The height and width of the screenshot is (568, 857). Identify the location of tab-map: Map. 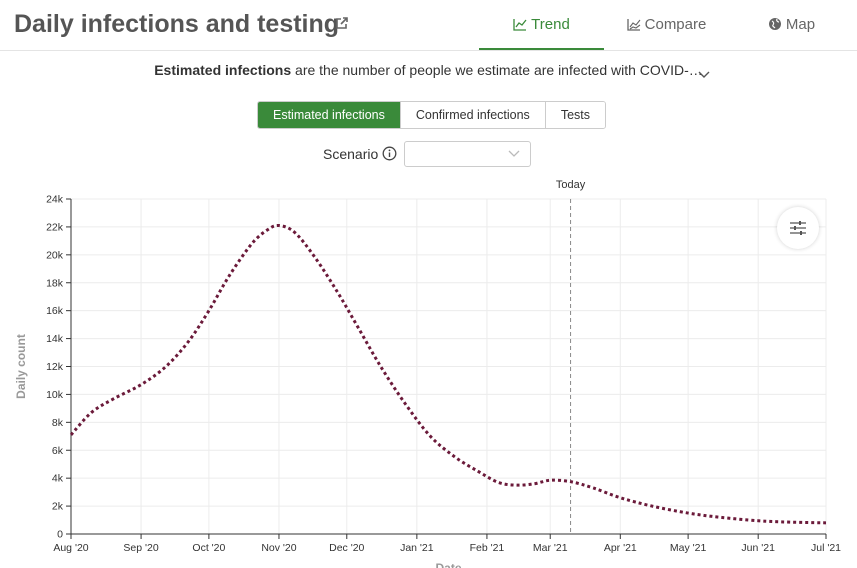
(791, 24).